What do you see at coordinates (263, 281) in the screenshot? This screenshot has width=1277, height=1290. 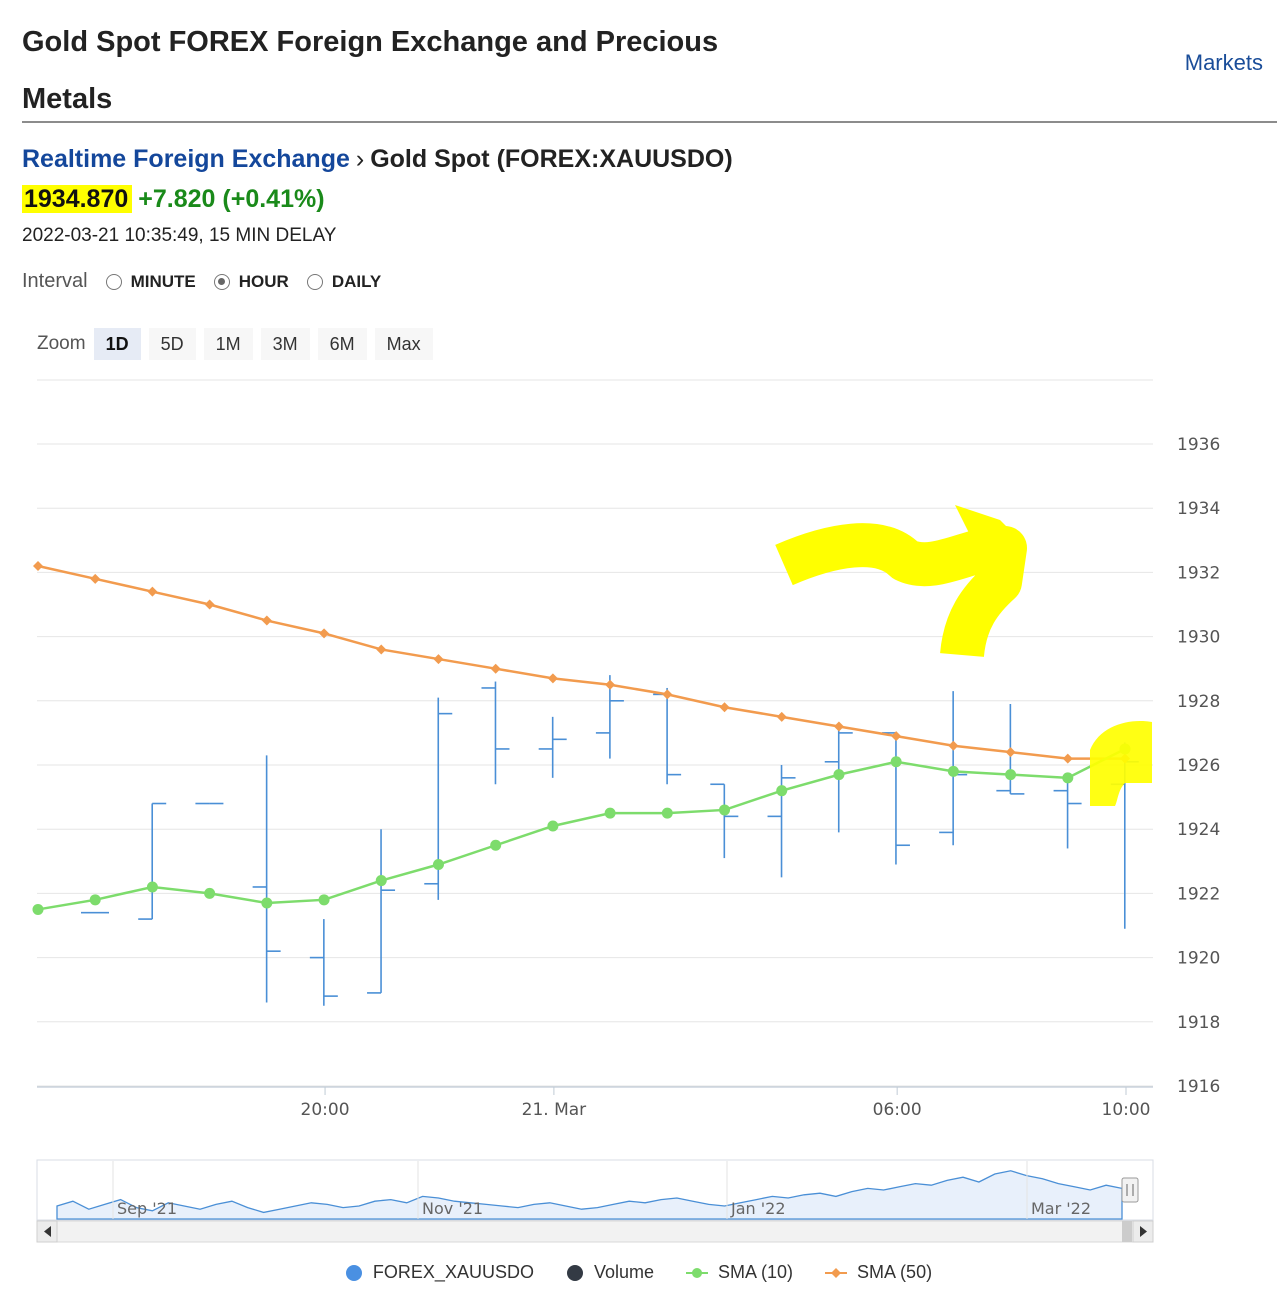 I see `interval-option-label: HOUR` at bounding box center [263, 281].